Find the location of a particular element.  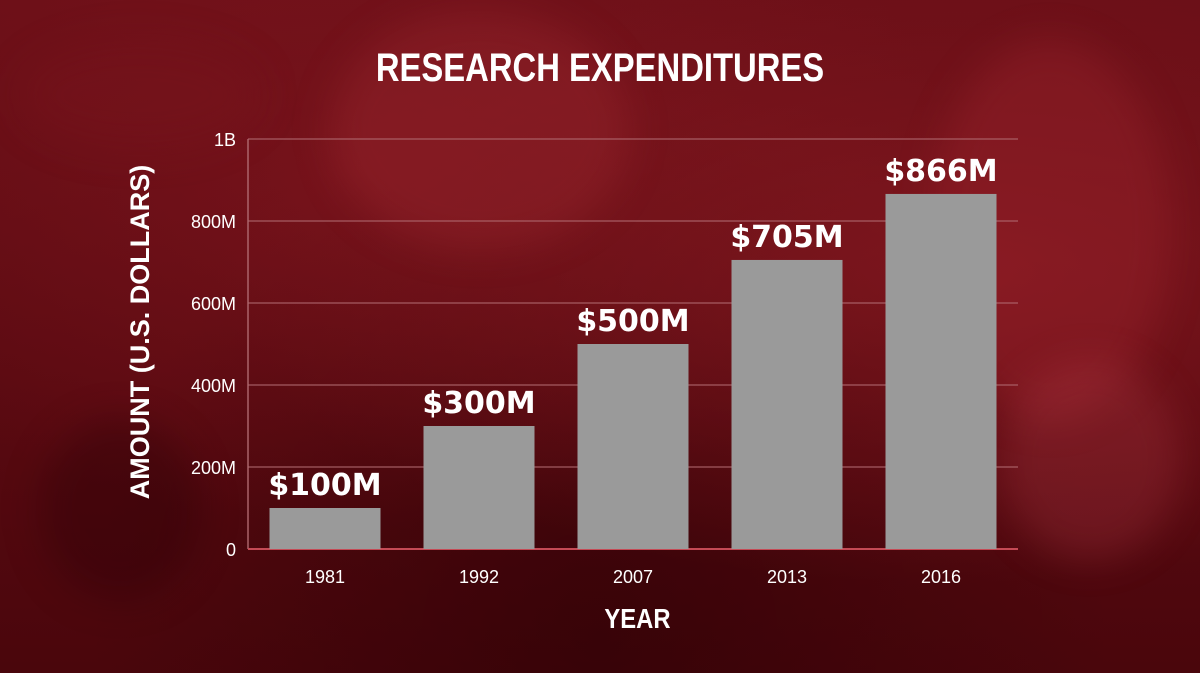

x-axis-label: YEAR is located at coordinates (637, 618).